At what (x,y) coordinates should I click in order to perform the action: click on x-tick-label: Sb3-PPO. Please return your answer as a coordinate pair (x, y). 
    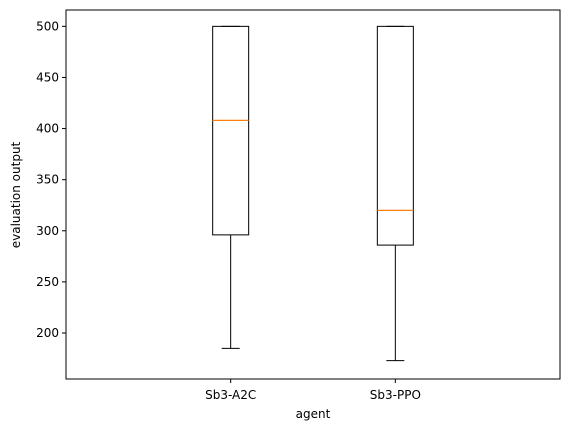
    Looking at the image, I should click on (395, 395).